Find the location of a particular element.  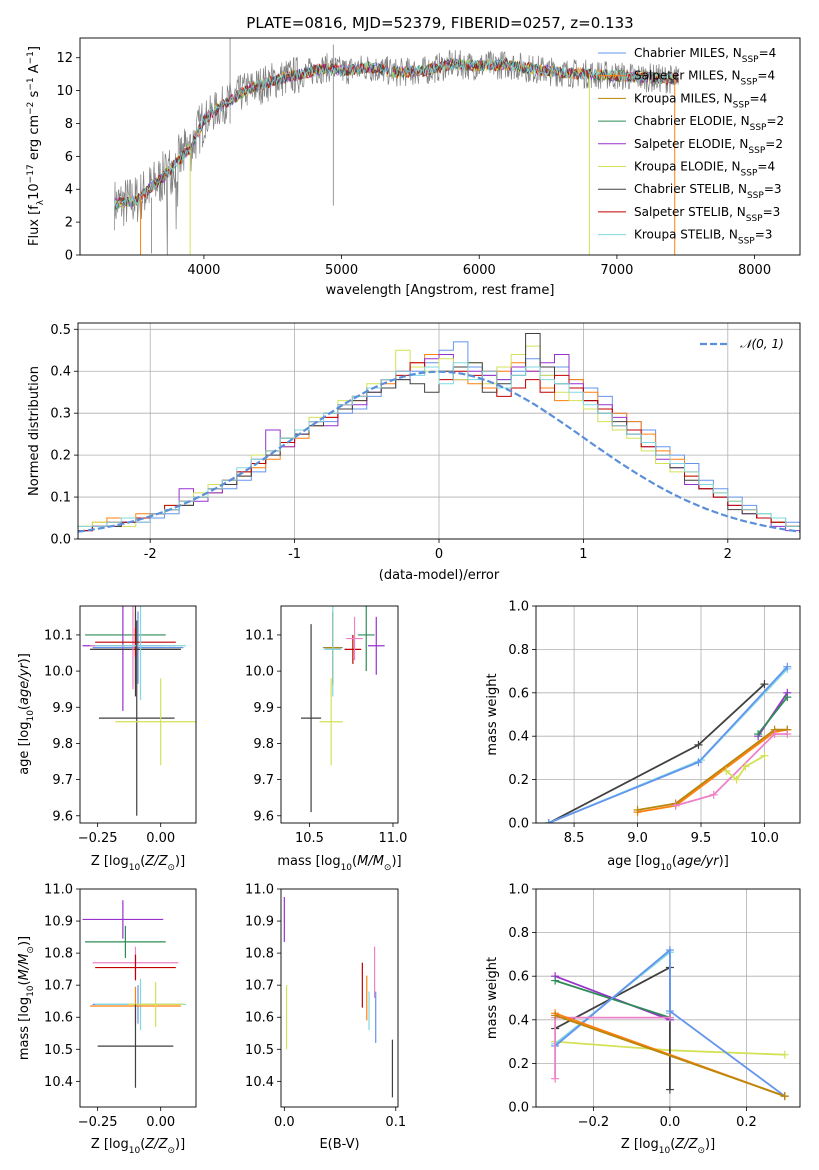

mass-z-ylabel: mass [log10(M/M⊙)] is located at coordinates (26, 998).